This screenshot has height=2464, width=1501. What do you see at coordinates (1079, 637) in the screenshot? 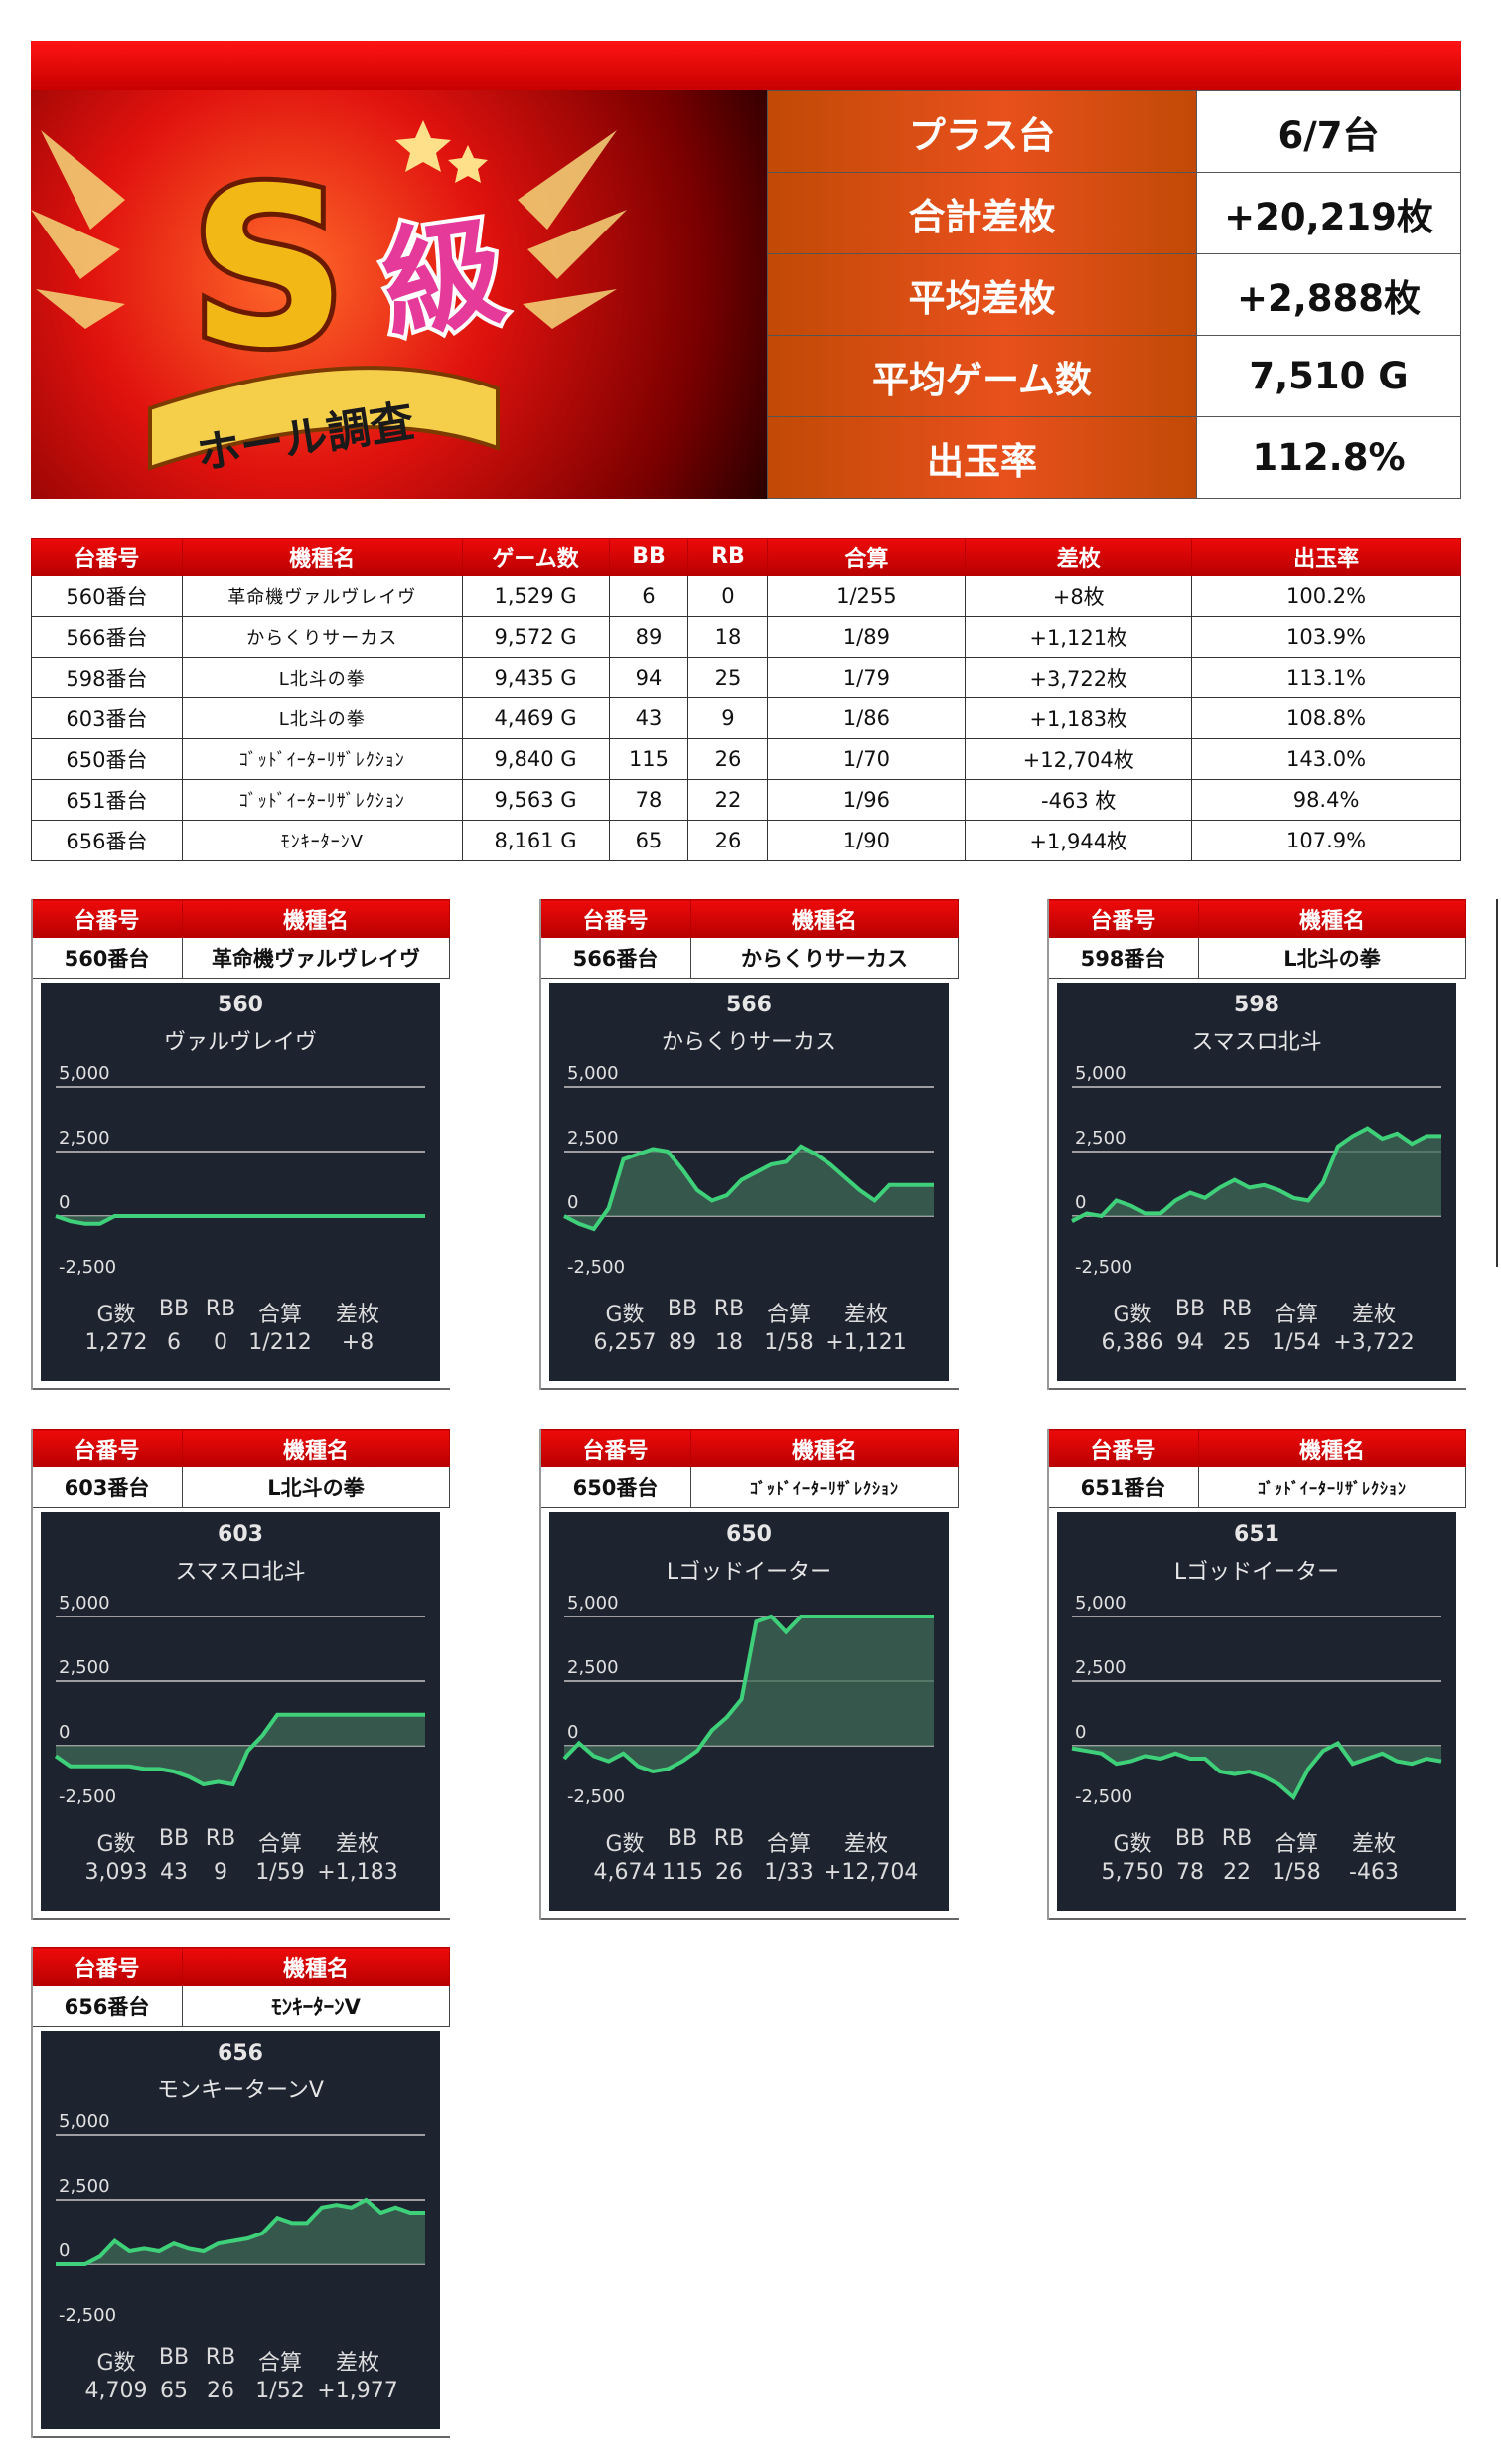
I see `cell-samai: +1,121枚` at bounding box center [1079, 637].